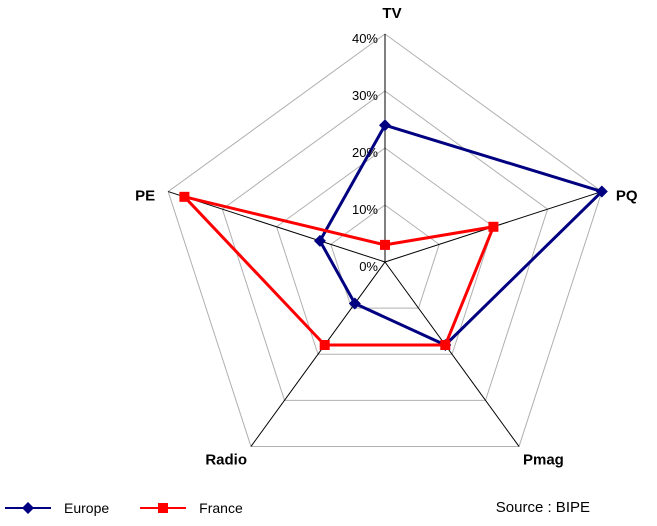 The width and height of the screenshot is (657, 526). What do you see at coordinates (452, 354) in the screenshot?
I see `axis-spoke-pmag` at bounding box center [452, 354].